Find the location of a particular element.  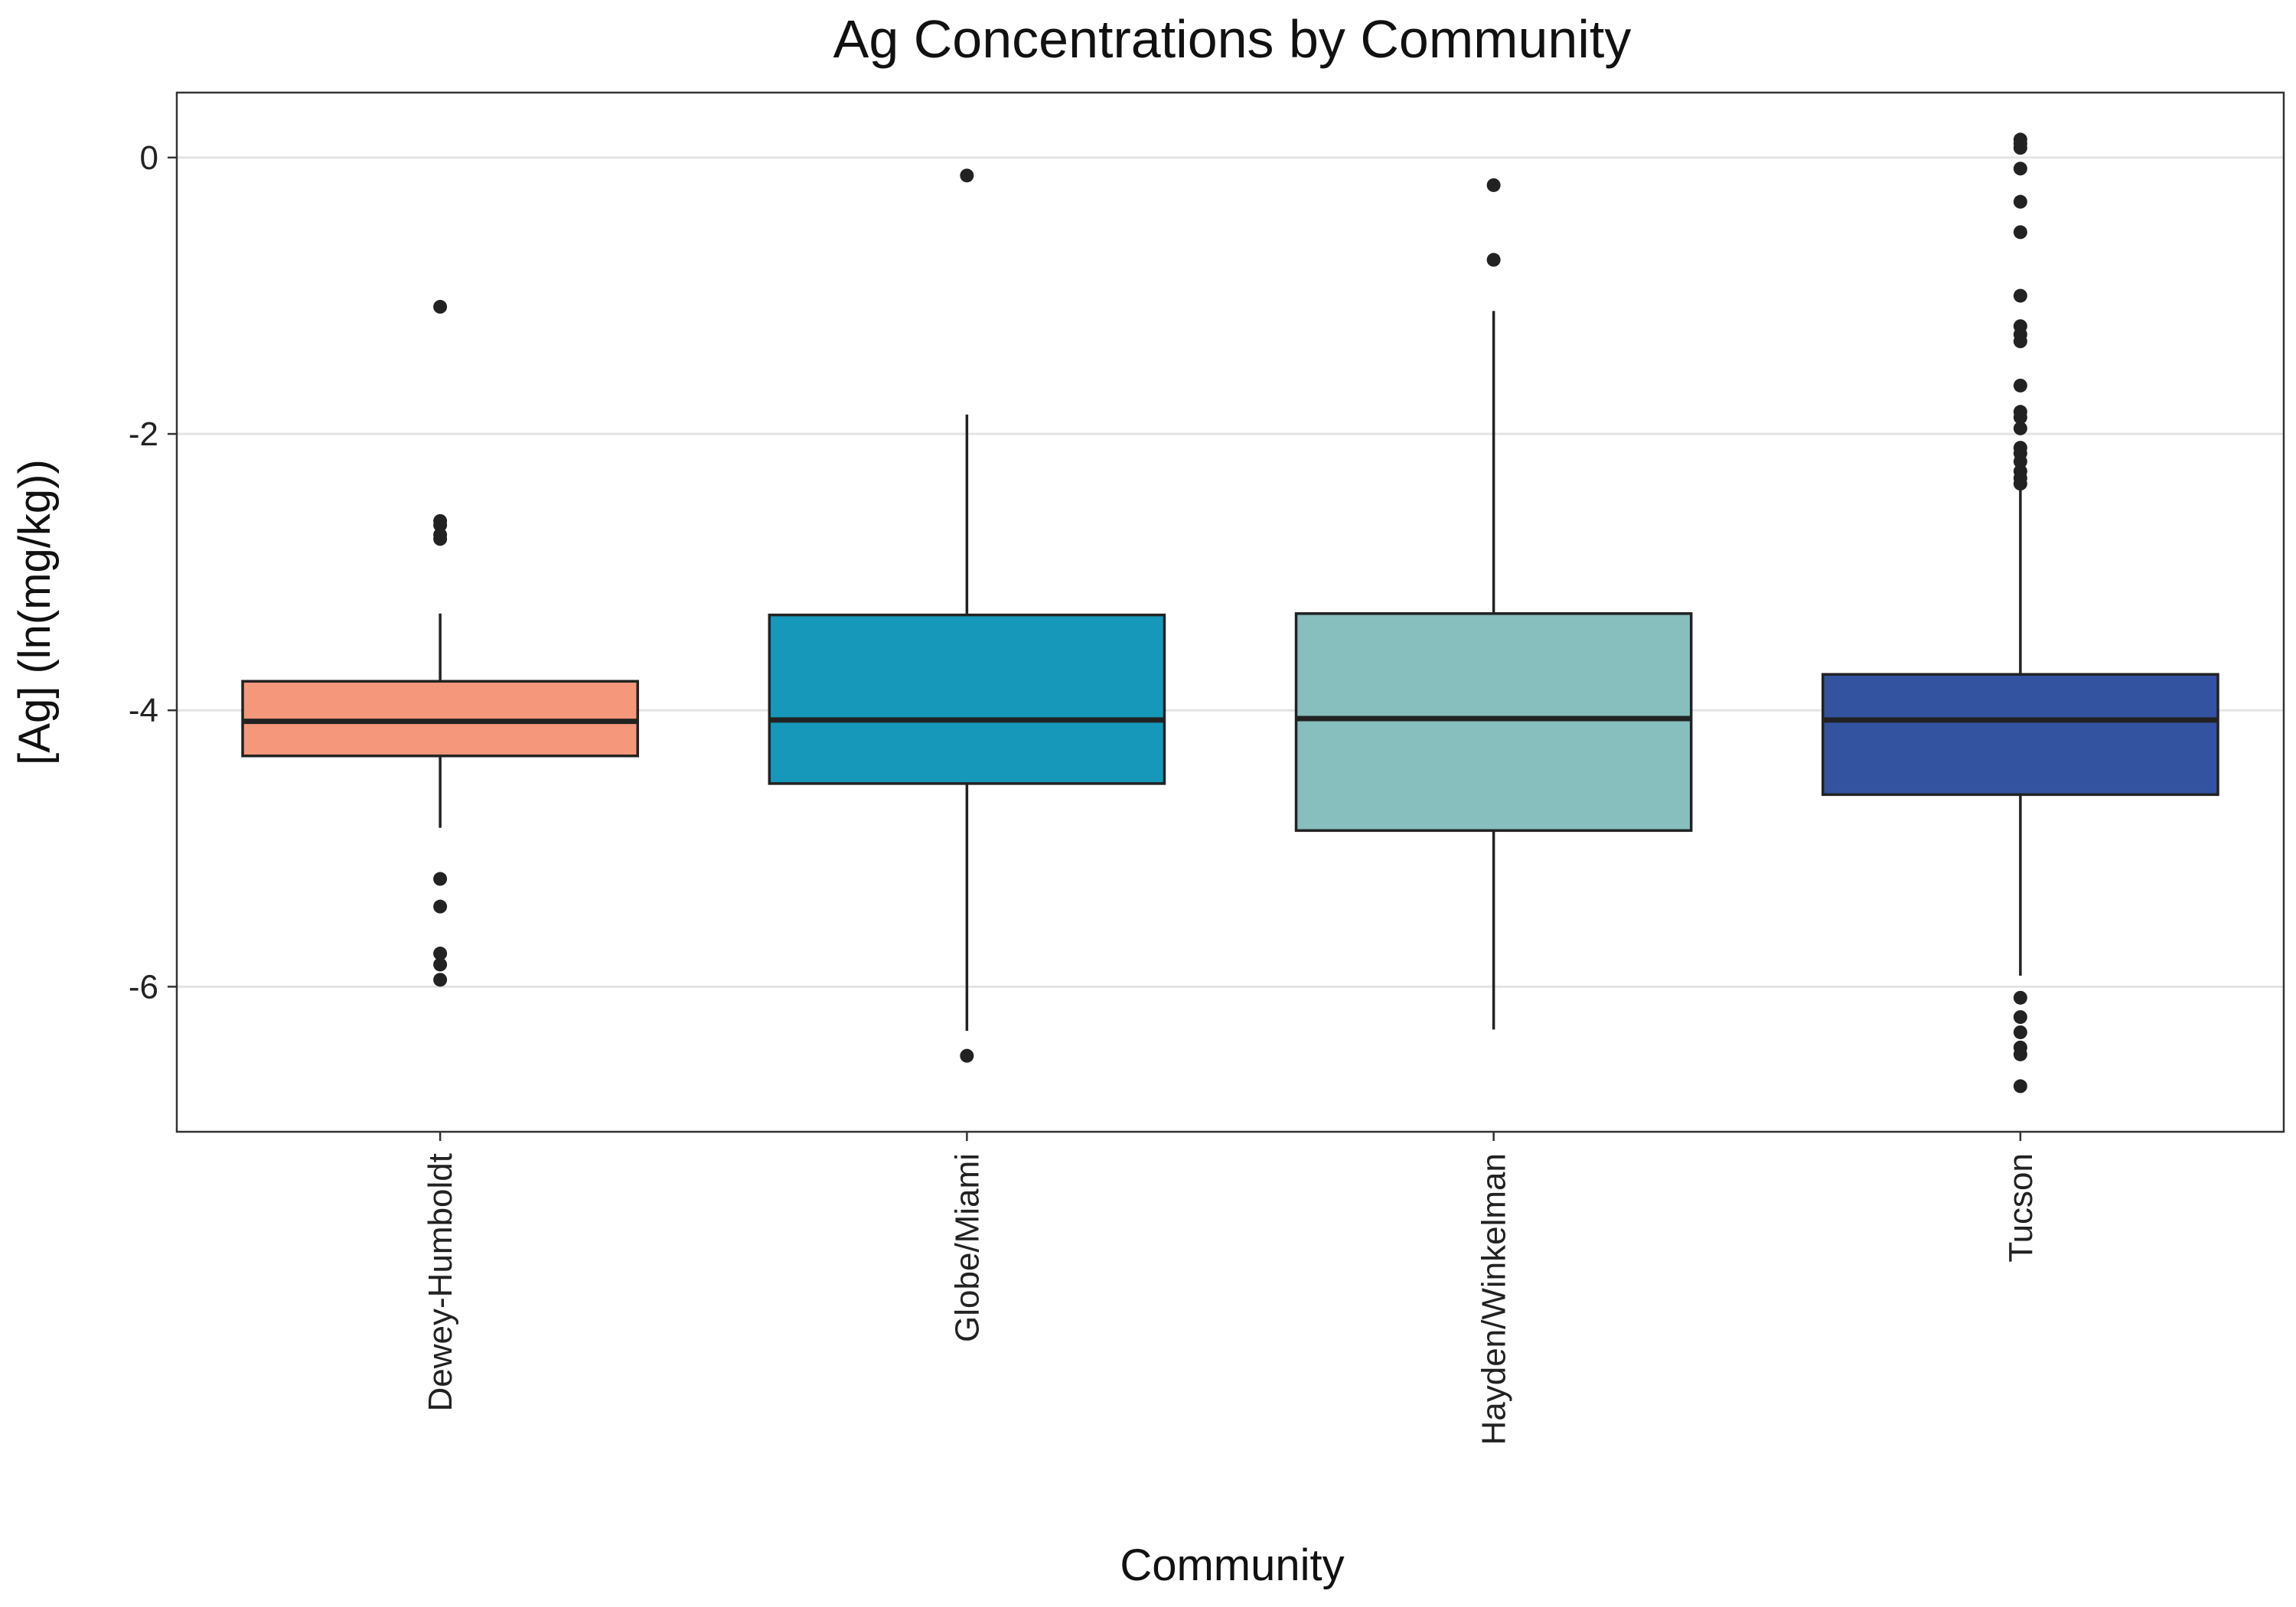

x-tick-label-0: Dewey-Humboldt is located at coordinates (440, 1282).